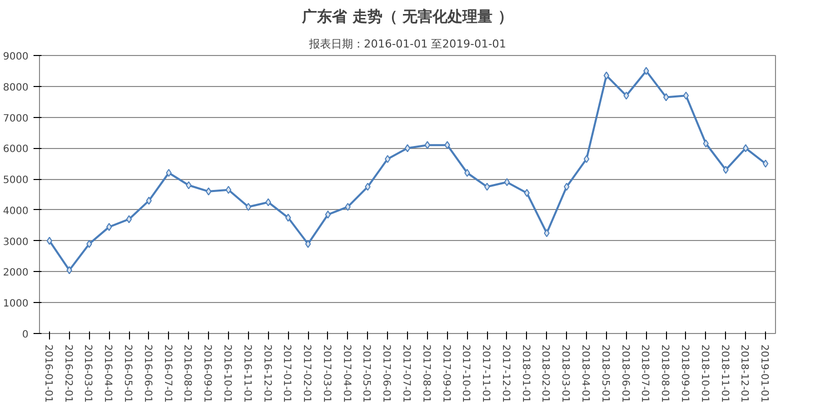  I want to click on x-tick-label: 2017-08-01, so click(426, 373).